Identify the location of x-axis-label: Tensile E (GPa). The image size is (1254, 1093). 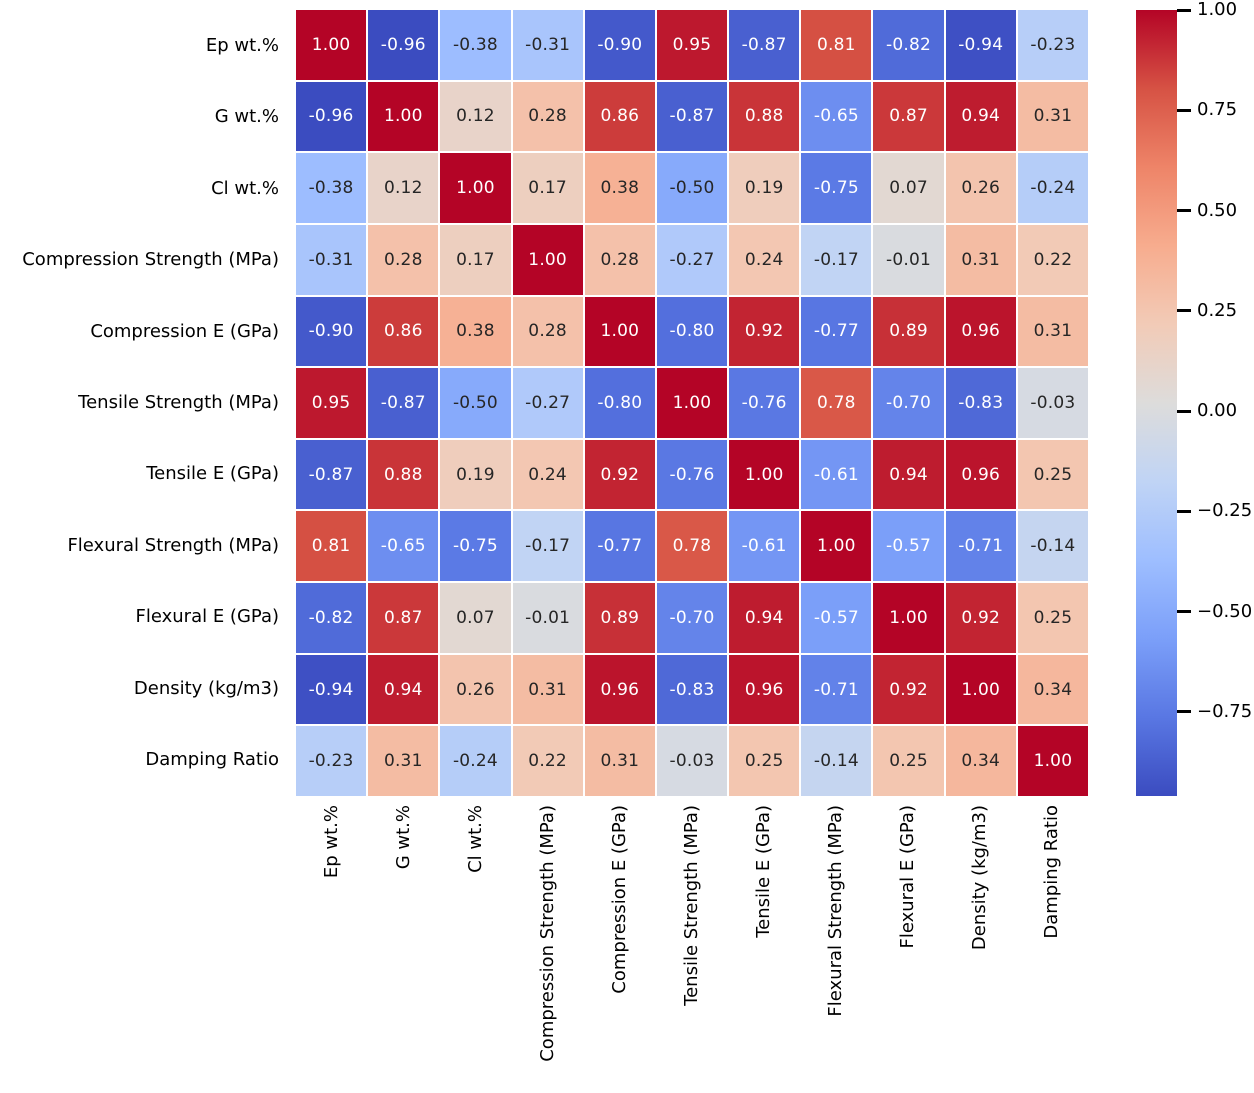
(763, 871).